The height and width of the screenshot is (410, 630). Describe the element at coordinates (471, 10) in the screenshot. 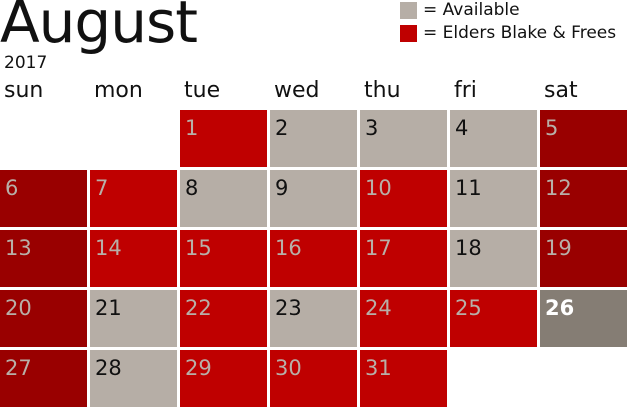

I see `legend-label: = Available` at that location.